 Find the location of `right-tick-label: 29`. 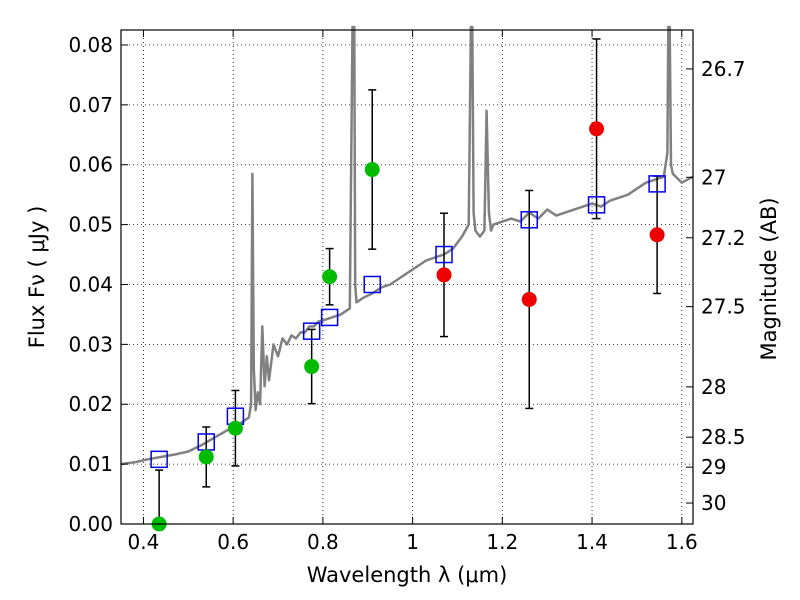

right-tick-label: 29 is located at coordinates (713, 467).